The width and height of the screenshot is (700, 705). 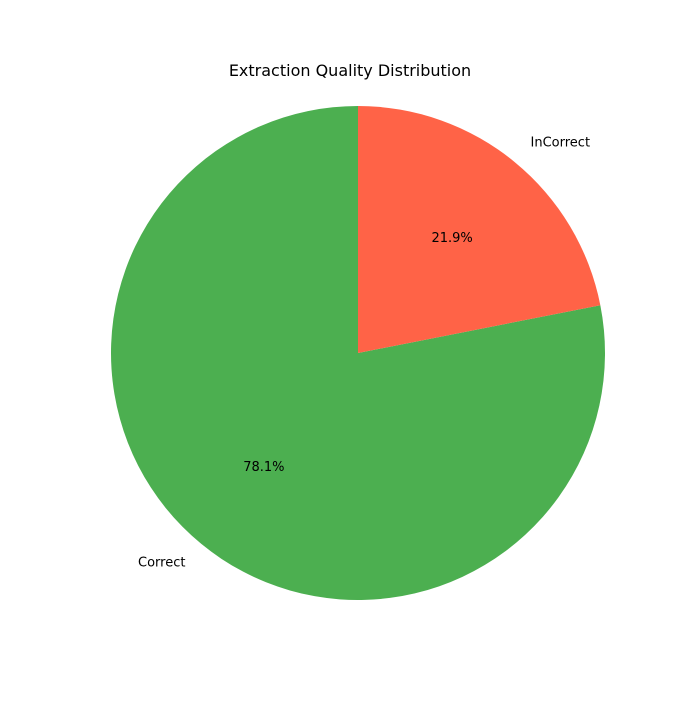 What do you see at coordinates (479, 229) in the screenshot?
I see `pie-slice-incorrect` at bounding box center [479, 229].